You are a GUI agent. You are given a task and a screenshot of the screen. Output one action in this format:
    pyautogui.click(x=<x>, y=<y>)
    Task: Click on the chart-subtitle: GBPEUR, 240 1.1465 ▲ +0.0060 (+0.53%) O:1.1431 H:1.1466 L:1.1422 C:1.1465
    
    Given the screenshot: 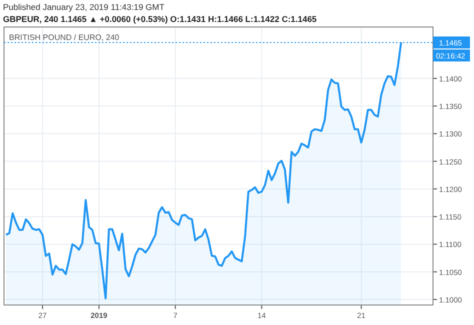 What is the action you would take?
    pyautogui.click(x=160, y=19)
    